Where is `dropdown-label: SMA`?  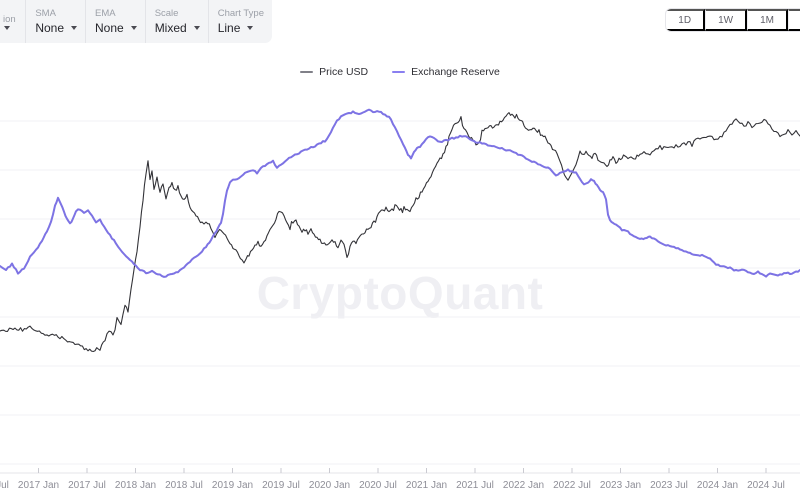
dropdown-label: SMA is located at coordinates (45, 13).